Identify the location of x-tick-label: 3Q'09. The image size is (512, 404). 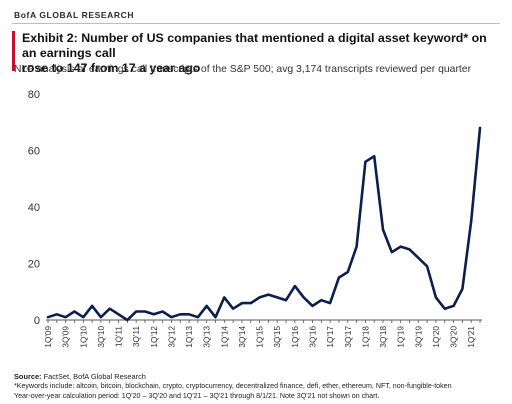
(66, 337).